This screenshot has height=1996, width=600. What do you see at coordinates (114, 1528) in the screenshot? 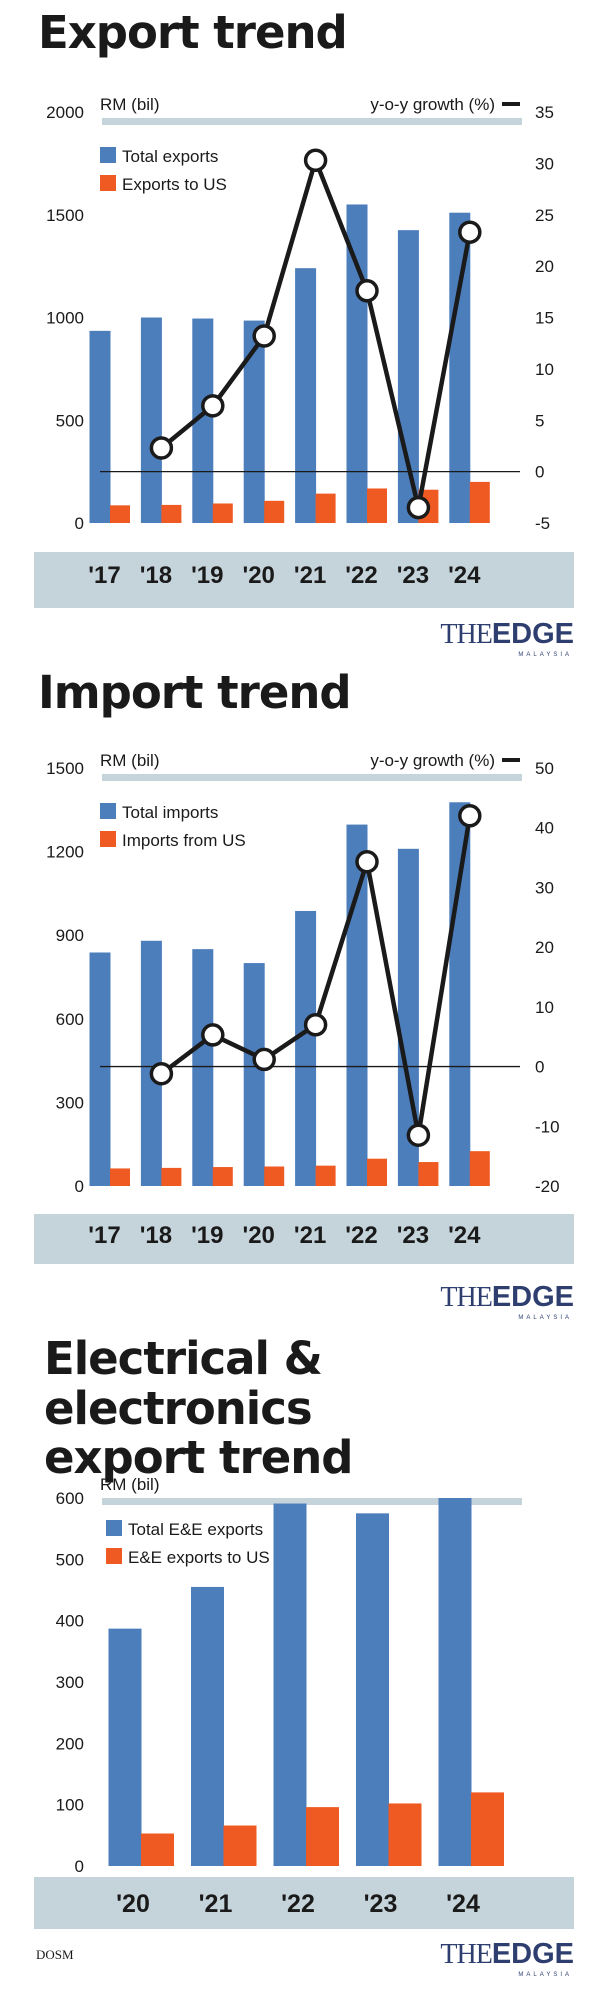
I see `legend-swatch-total-ee-exports` at bounding box center [114, 1528].